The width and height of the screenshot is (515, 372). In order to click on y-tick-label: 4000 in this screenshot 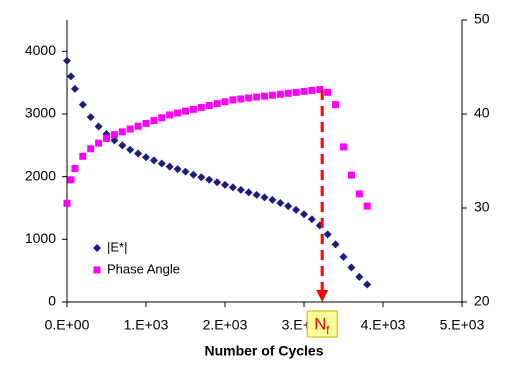, I will do `click(40, 50)`.